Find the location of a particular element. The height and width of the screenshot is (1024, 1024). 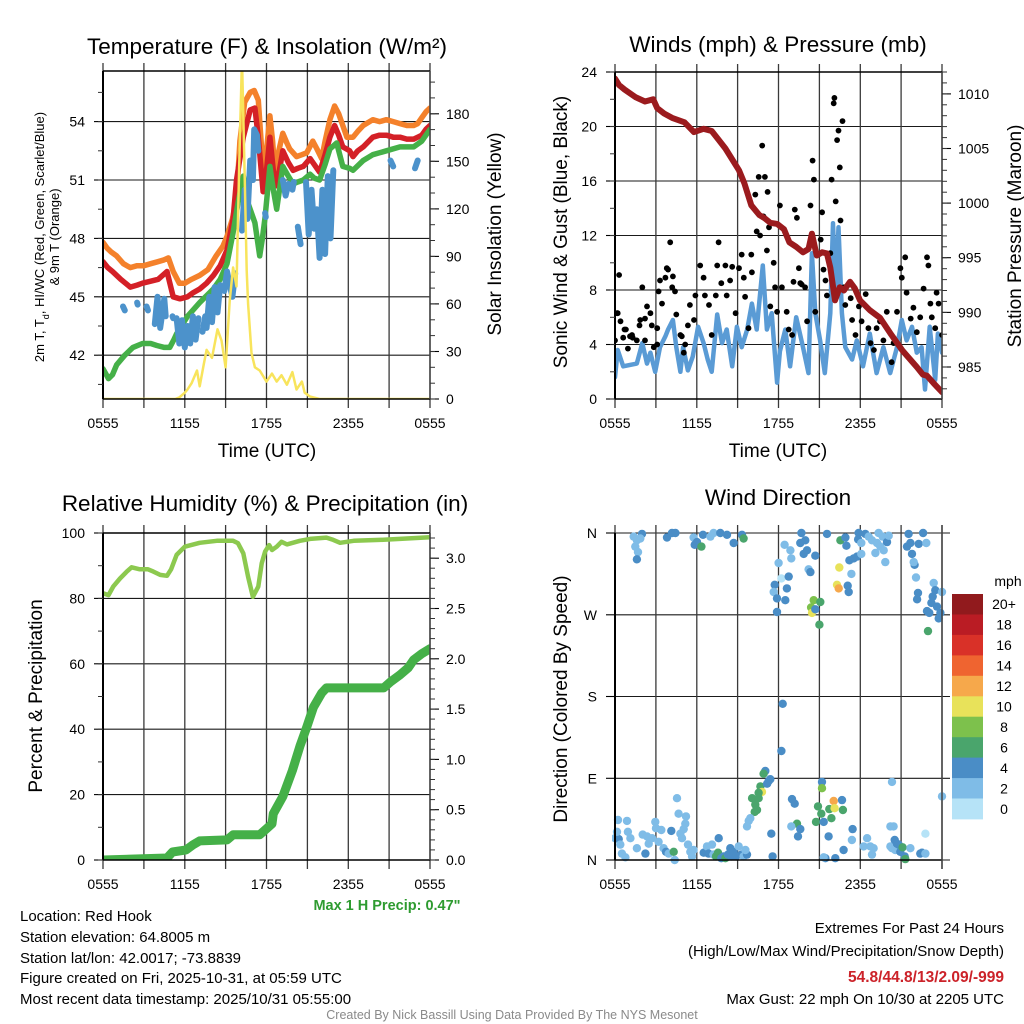

y-tick-label: 100 is located at coordinates (74, 533).